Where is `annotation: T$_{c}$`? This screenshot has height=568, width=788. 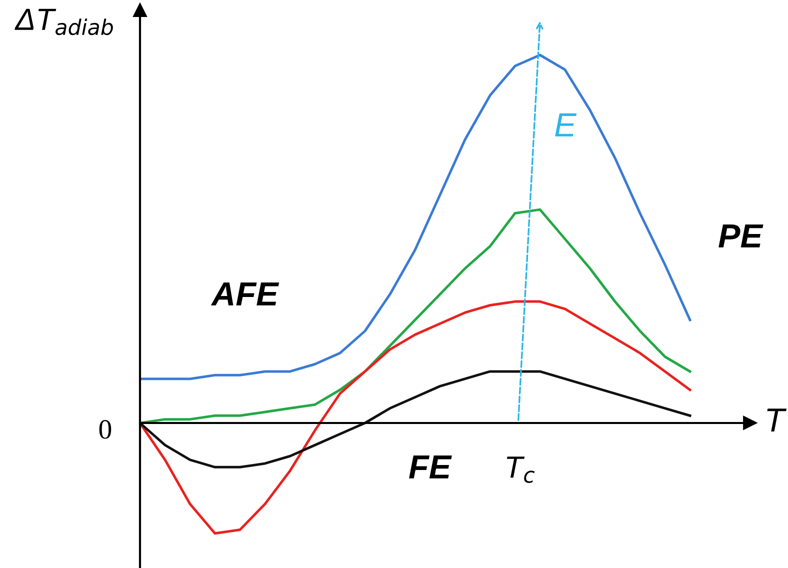 annotation: T$_{c}$ is located at coordinates (520, 469).